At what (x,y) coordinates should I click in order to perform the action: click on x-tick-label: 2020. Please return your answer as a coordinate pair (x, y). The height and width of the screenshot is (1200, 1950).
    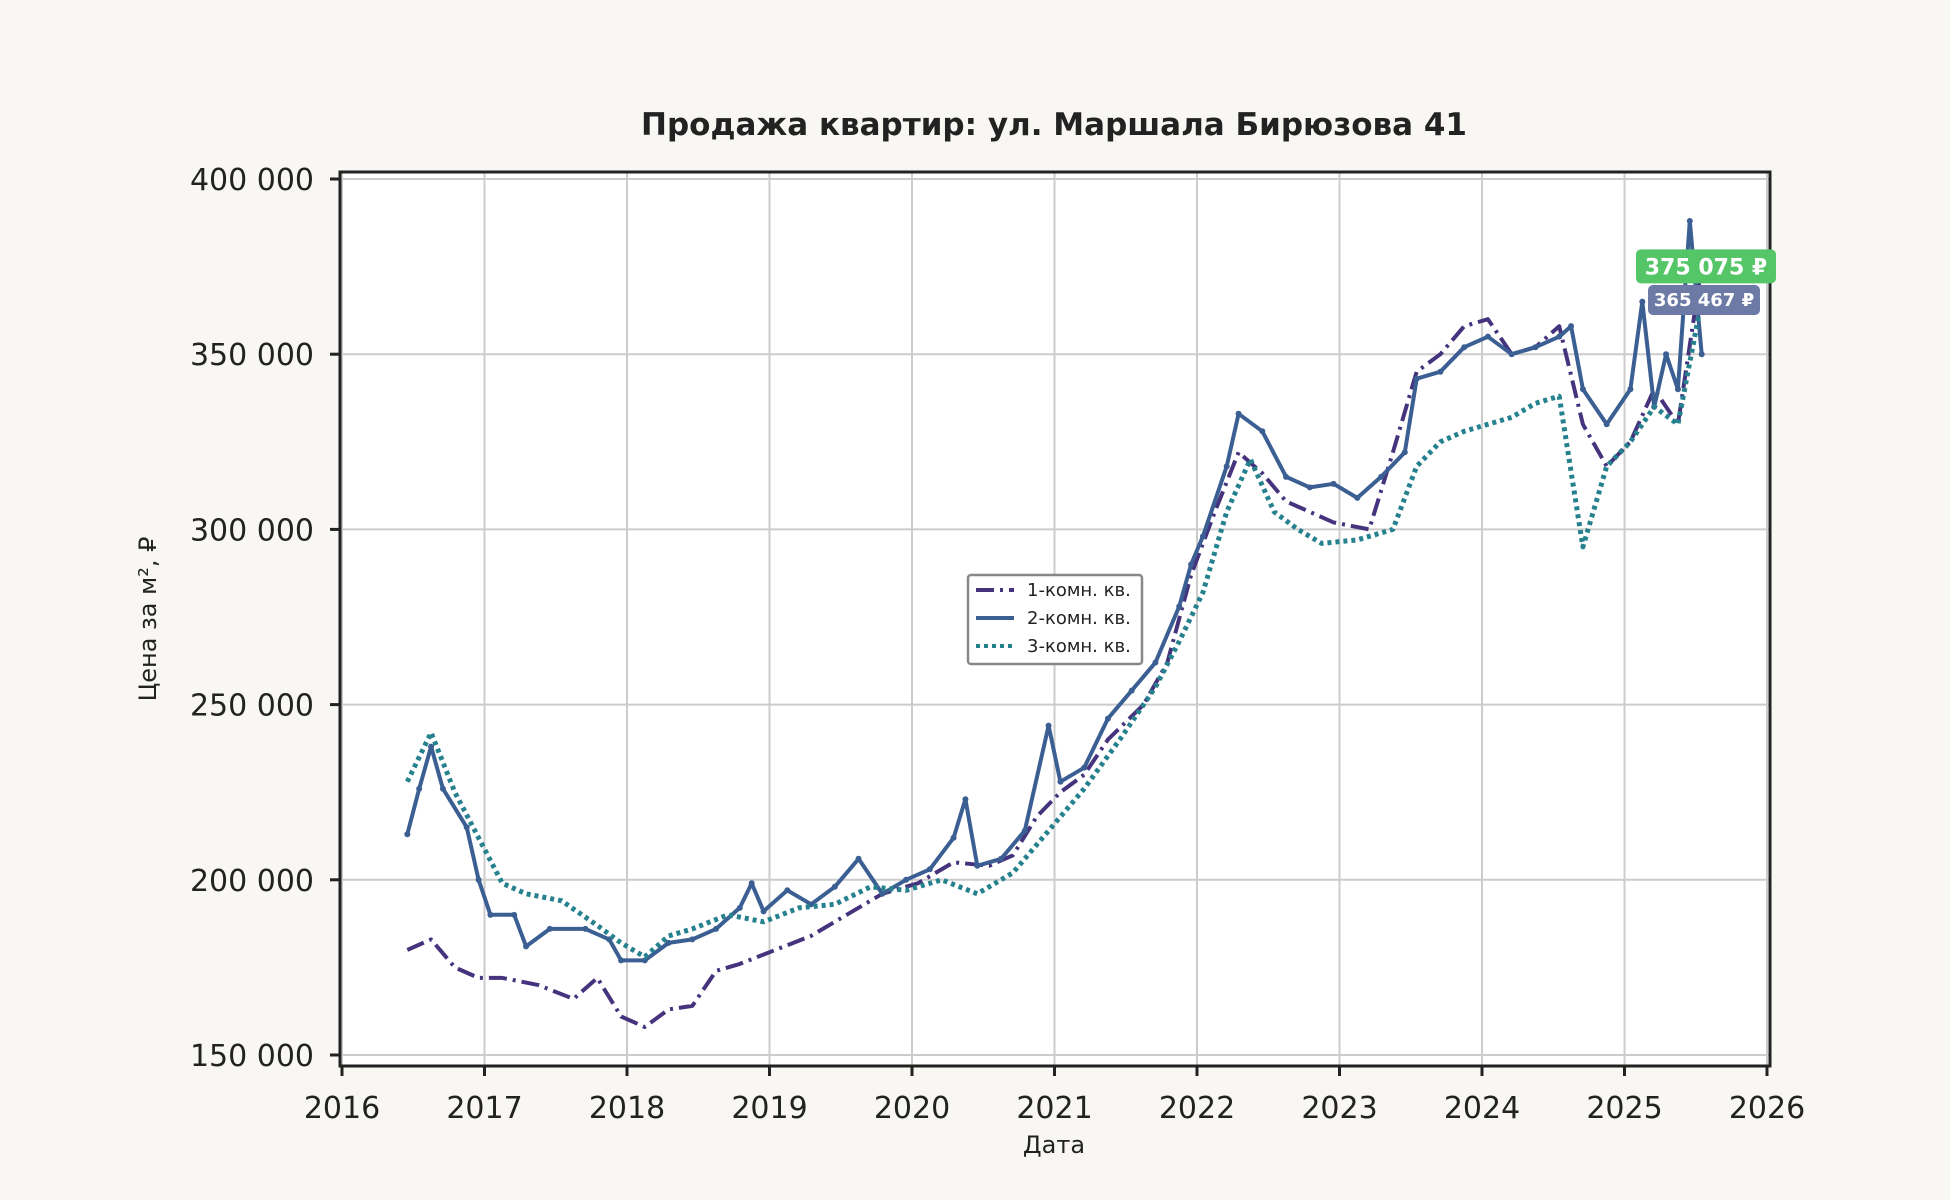
    Looking at the image, I should click on (912, 1108).